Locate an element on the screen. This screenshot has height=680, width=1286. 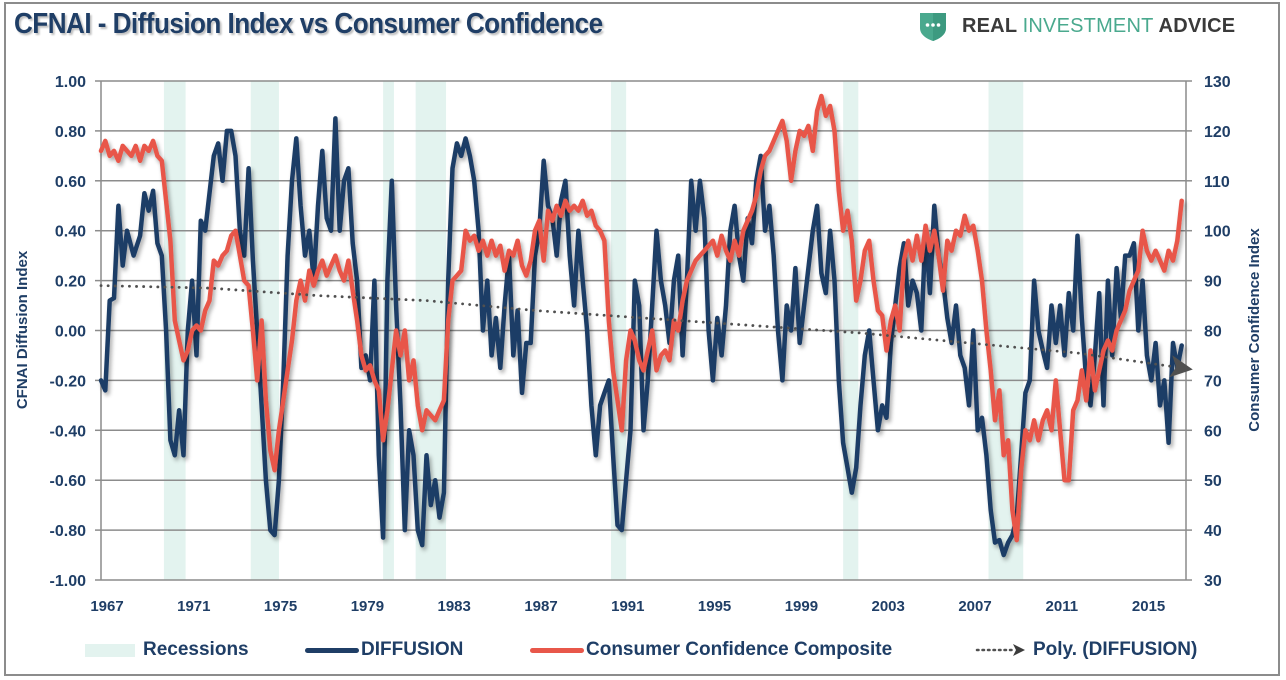
y2-tick-label: 110 is located at coordinates (1217, 182).